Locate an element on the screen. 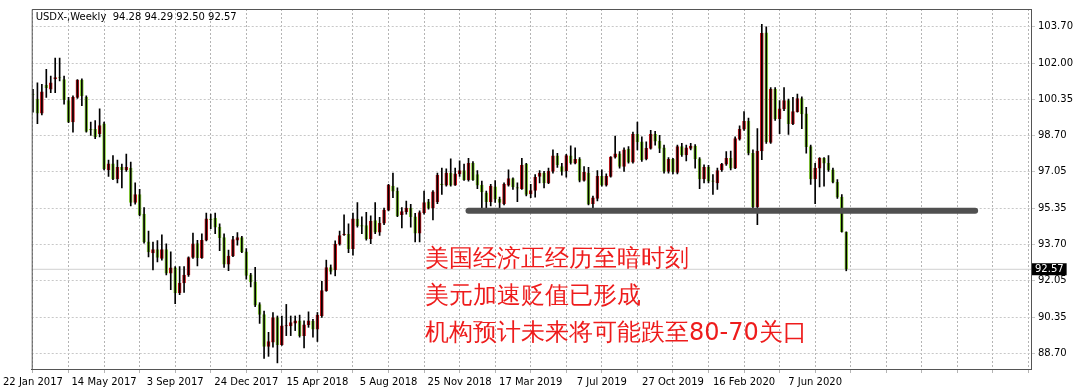  y-tick-label: 100.35 is located at coordinates (1056, 99).